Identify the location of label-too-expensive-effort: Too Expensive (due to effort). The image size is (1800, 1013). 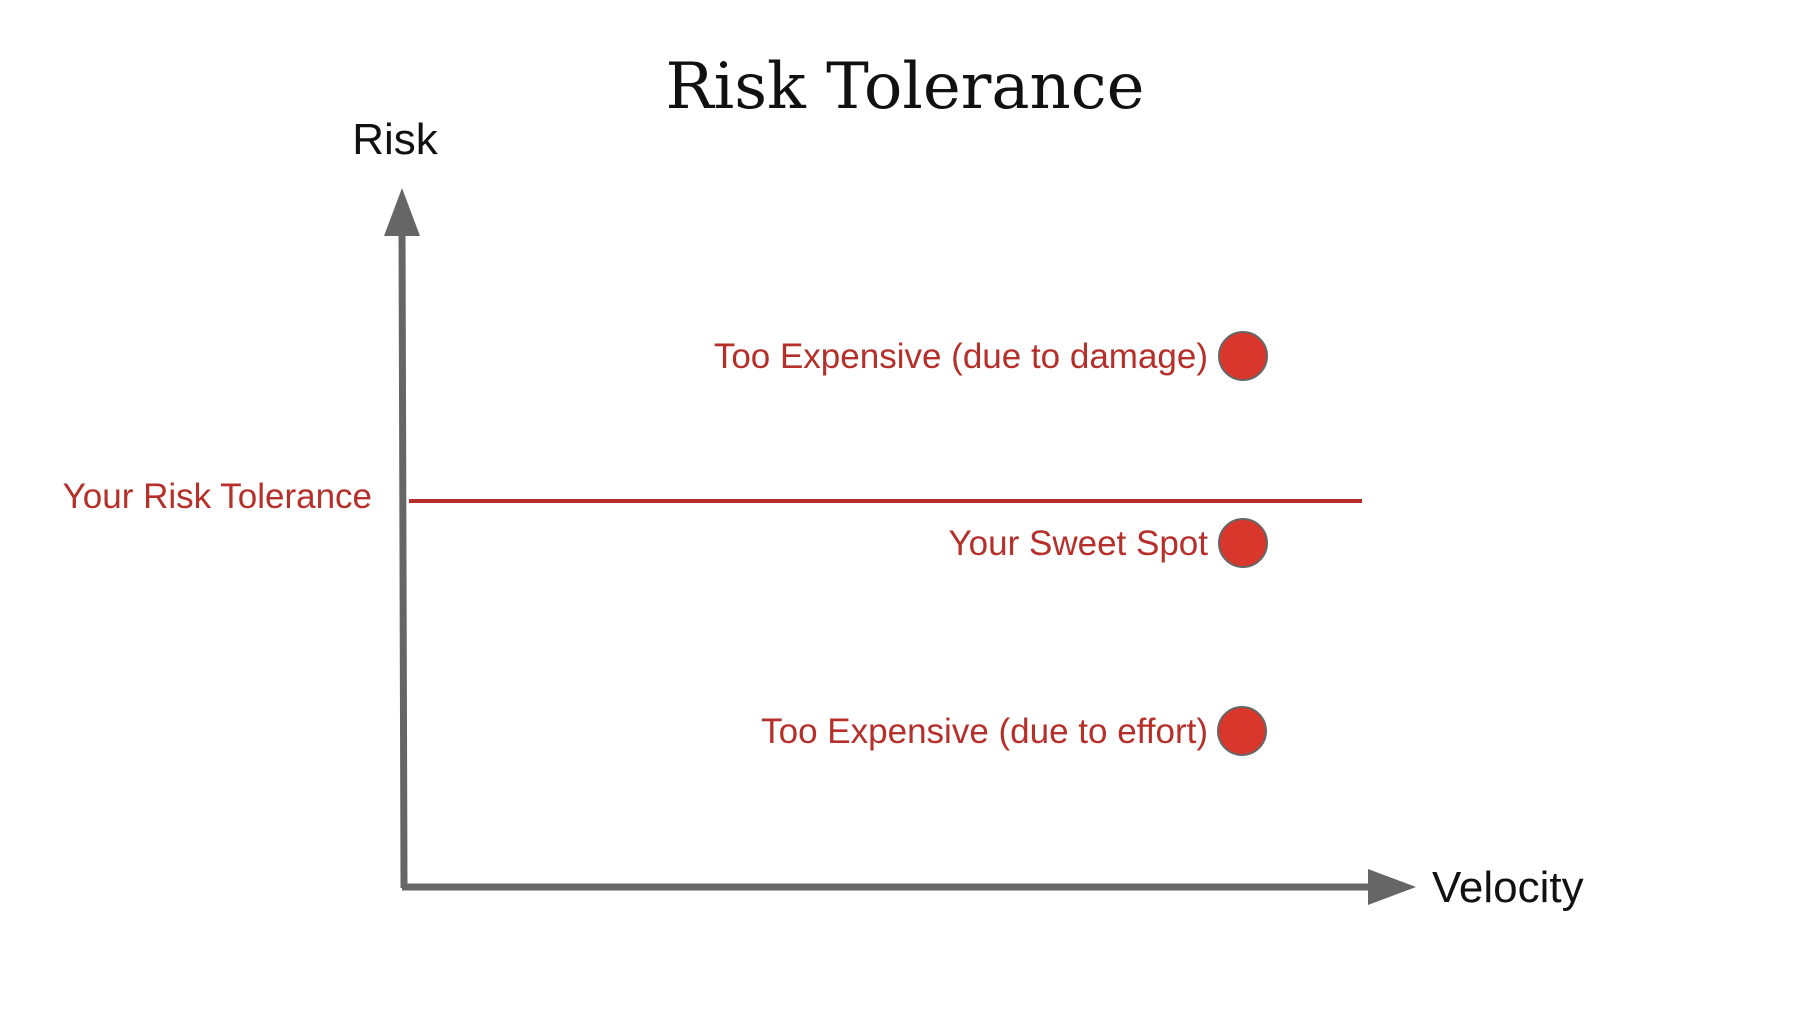
(984, 731).